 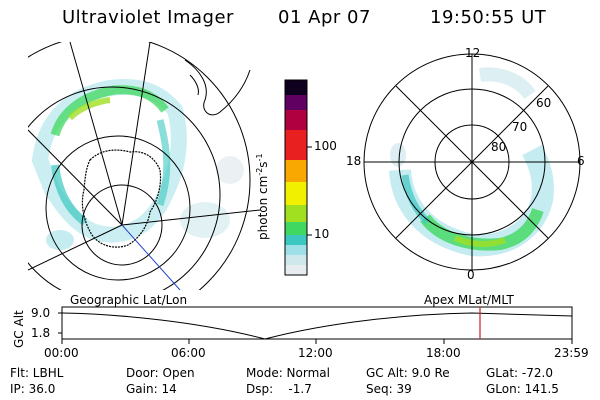 What do you see at coordinates (471, 275) in the screenshot?
I see `mlt-label-0: 0` at bounding box center [471, 275].